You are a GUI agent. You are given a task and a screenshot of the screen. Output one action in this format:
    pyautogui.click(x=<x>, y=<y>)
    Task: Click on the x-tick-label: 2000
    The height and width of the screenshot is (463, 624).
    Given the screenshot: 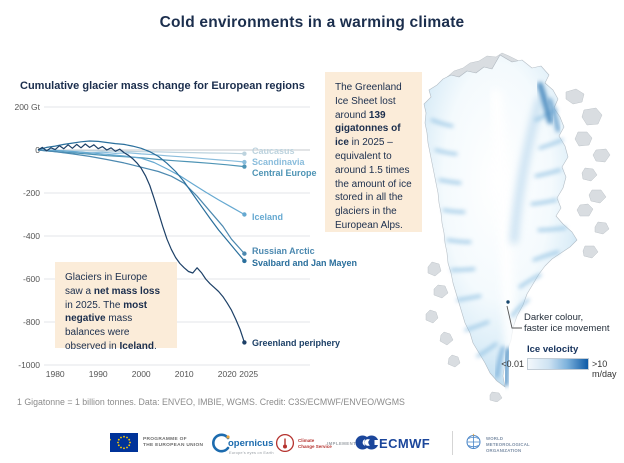 What is the action you would take?
    pyautogui.click(x=141, y=374)
    